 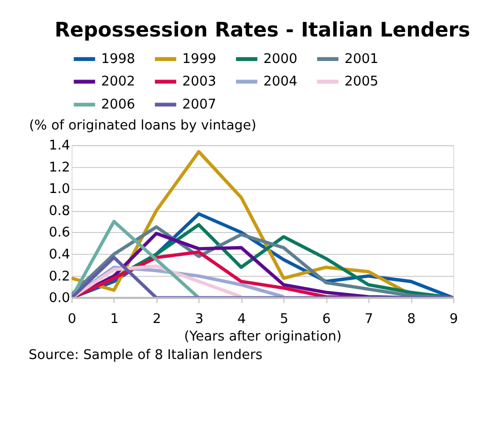 What do you see at coordinates (284, 320) in the screenshot?
I see `x-tick-label: 5` at bounding box center [284, 320].